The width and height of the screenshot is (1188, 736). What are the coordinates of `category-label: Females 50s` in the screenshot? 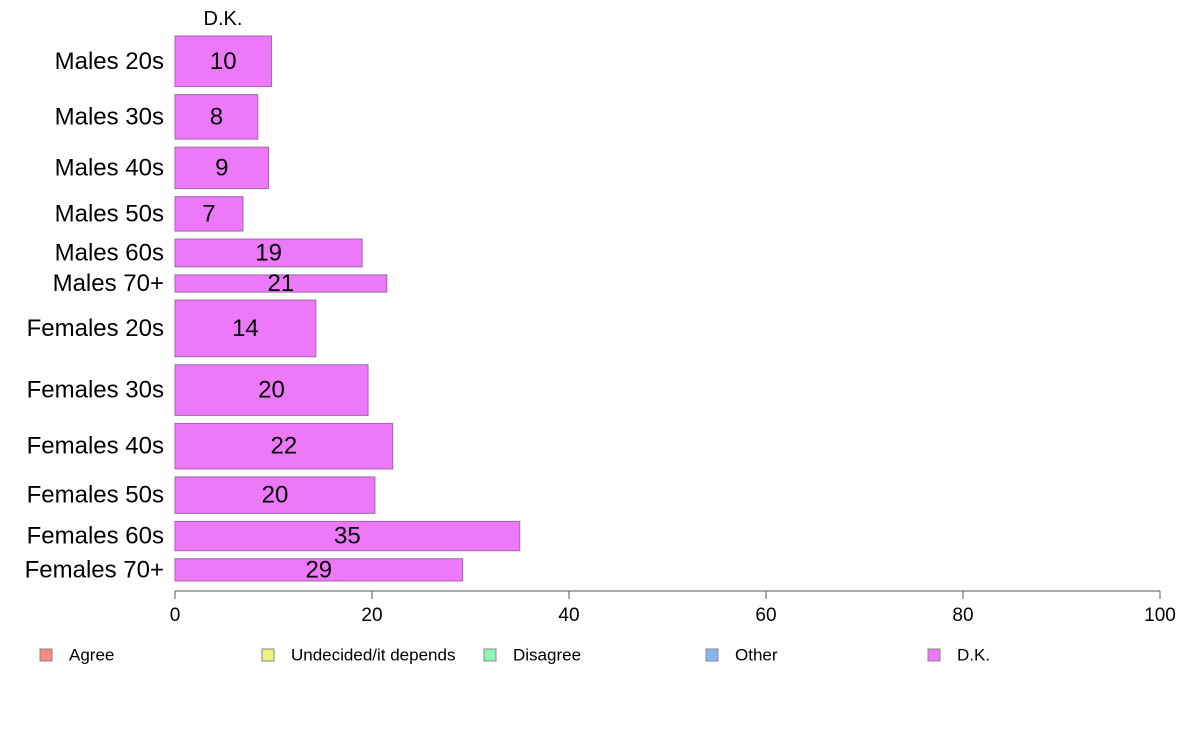 It's located at (95, 495).